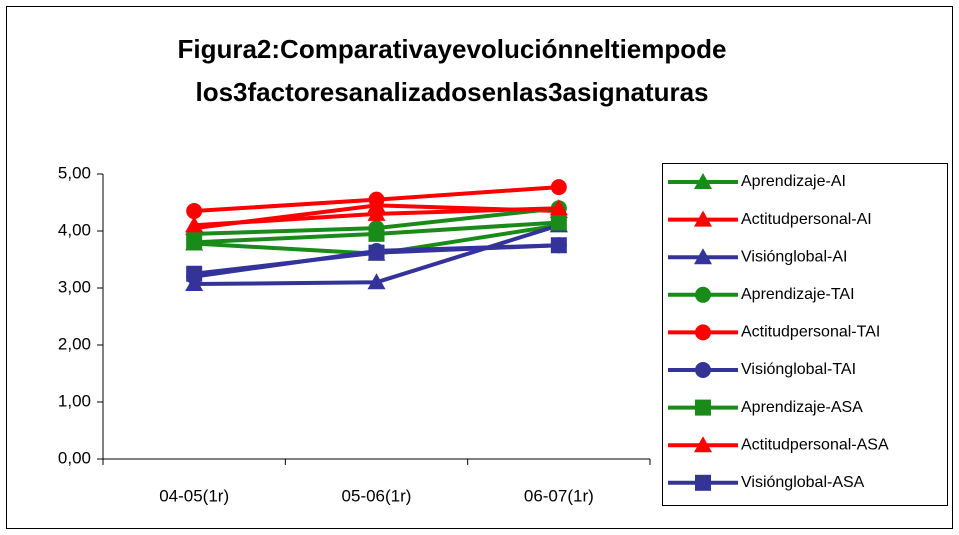 This screenshot has height=535, width=959. I want to click on y-tick-label: 0,00, so click(74, 457).